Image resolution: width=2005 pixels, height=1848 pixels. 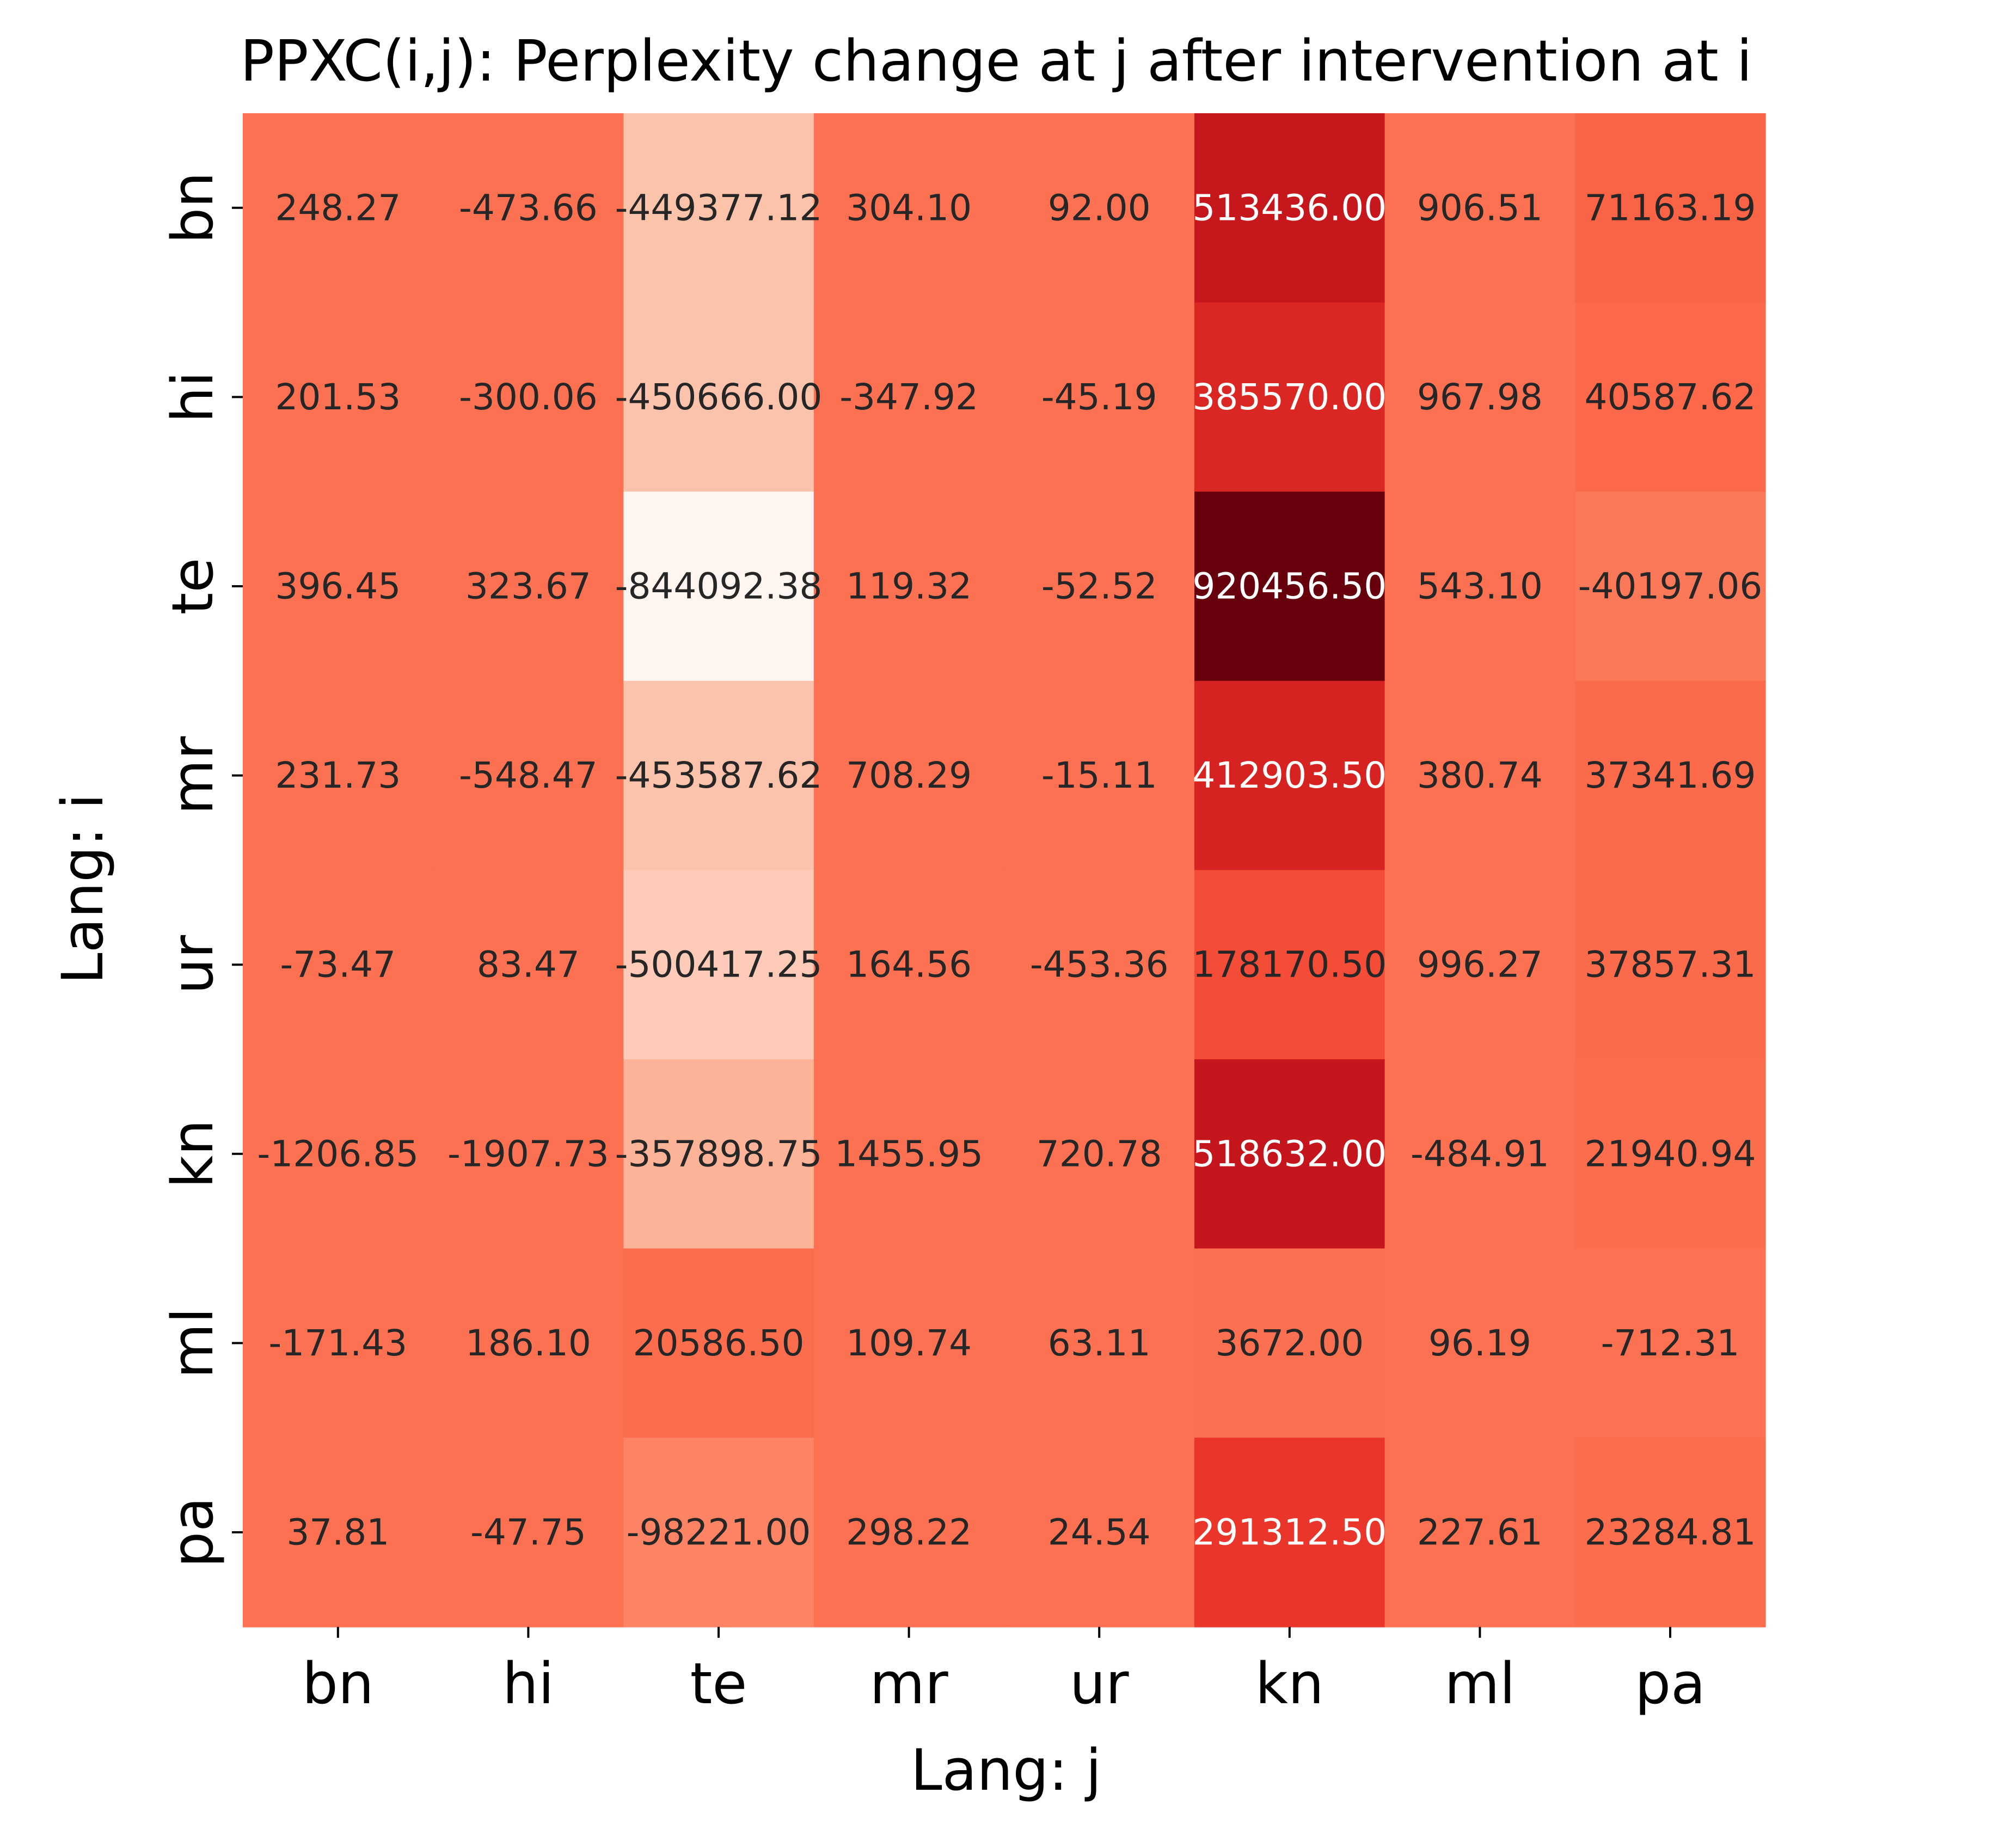 What do you see at coordinates (528, 775) in the screenshot?
I see `cell-value-label-mr-hi: -548.47` at bounding box center [528, 775].